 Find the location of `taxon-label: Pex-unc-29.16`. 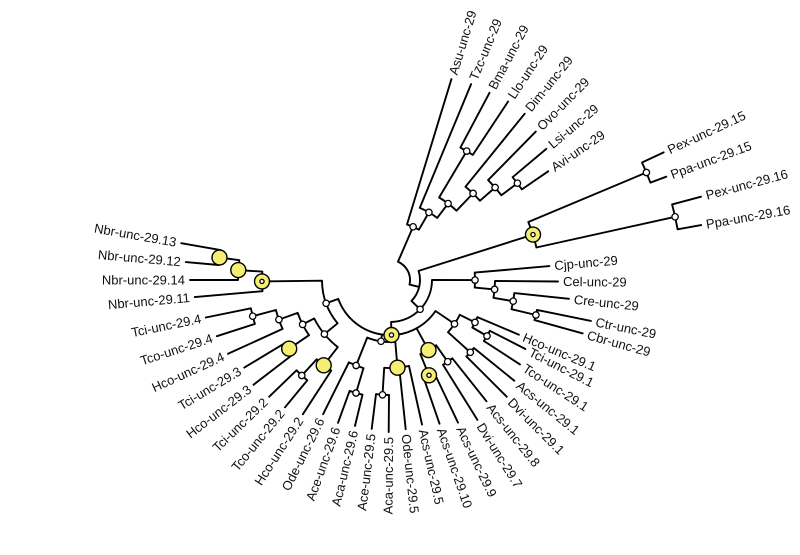

taxon-label: Pex-unc-29.16 is located at coordinates (747, 184).